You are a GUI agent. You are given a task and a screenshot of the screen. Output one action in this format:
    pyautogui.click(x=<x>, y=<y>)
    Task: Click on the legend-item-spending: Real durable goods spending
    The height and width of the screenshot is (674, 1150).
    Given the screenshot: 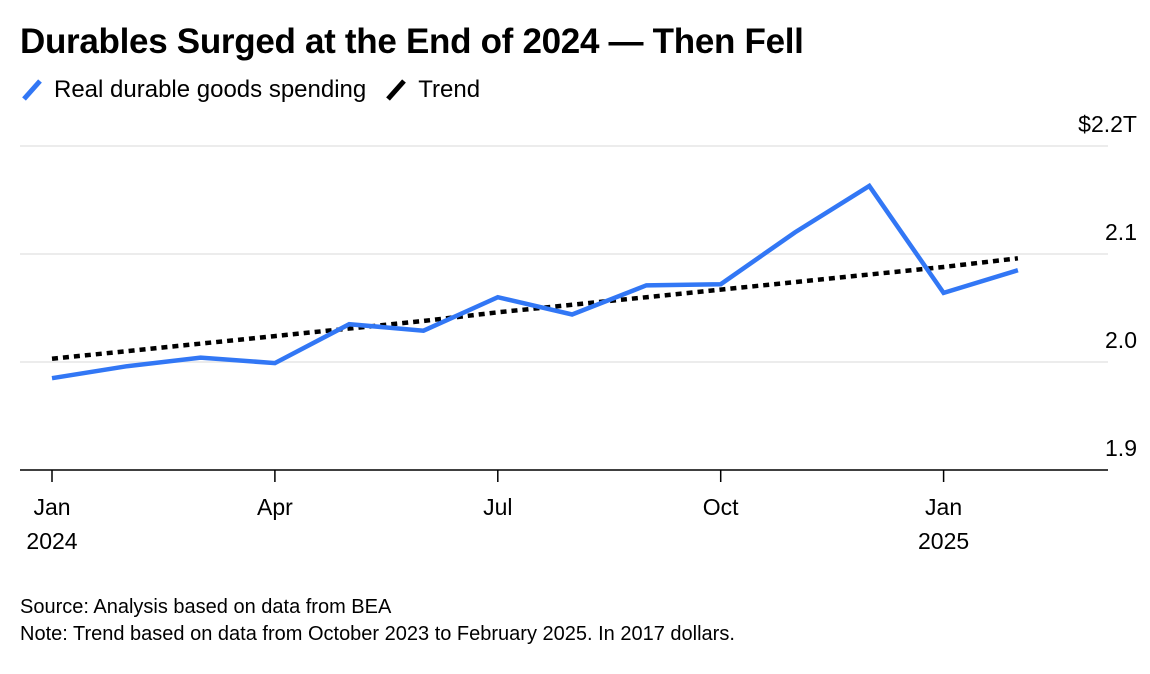 What is the action you would take?
    pyautogui.click(x=193, y=90)
    